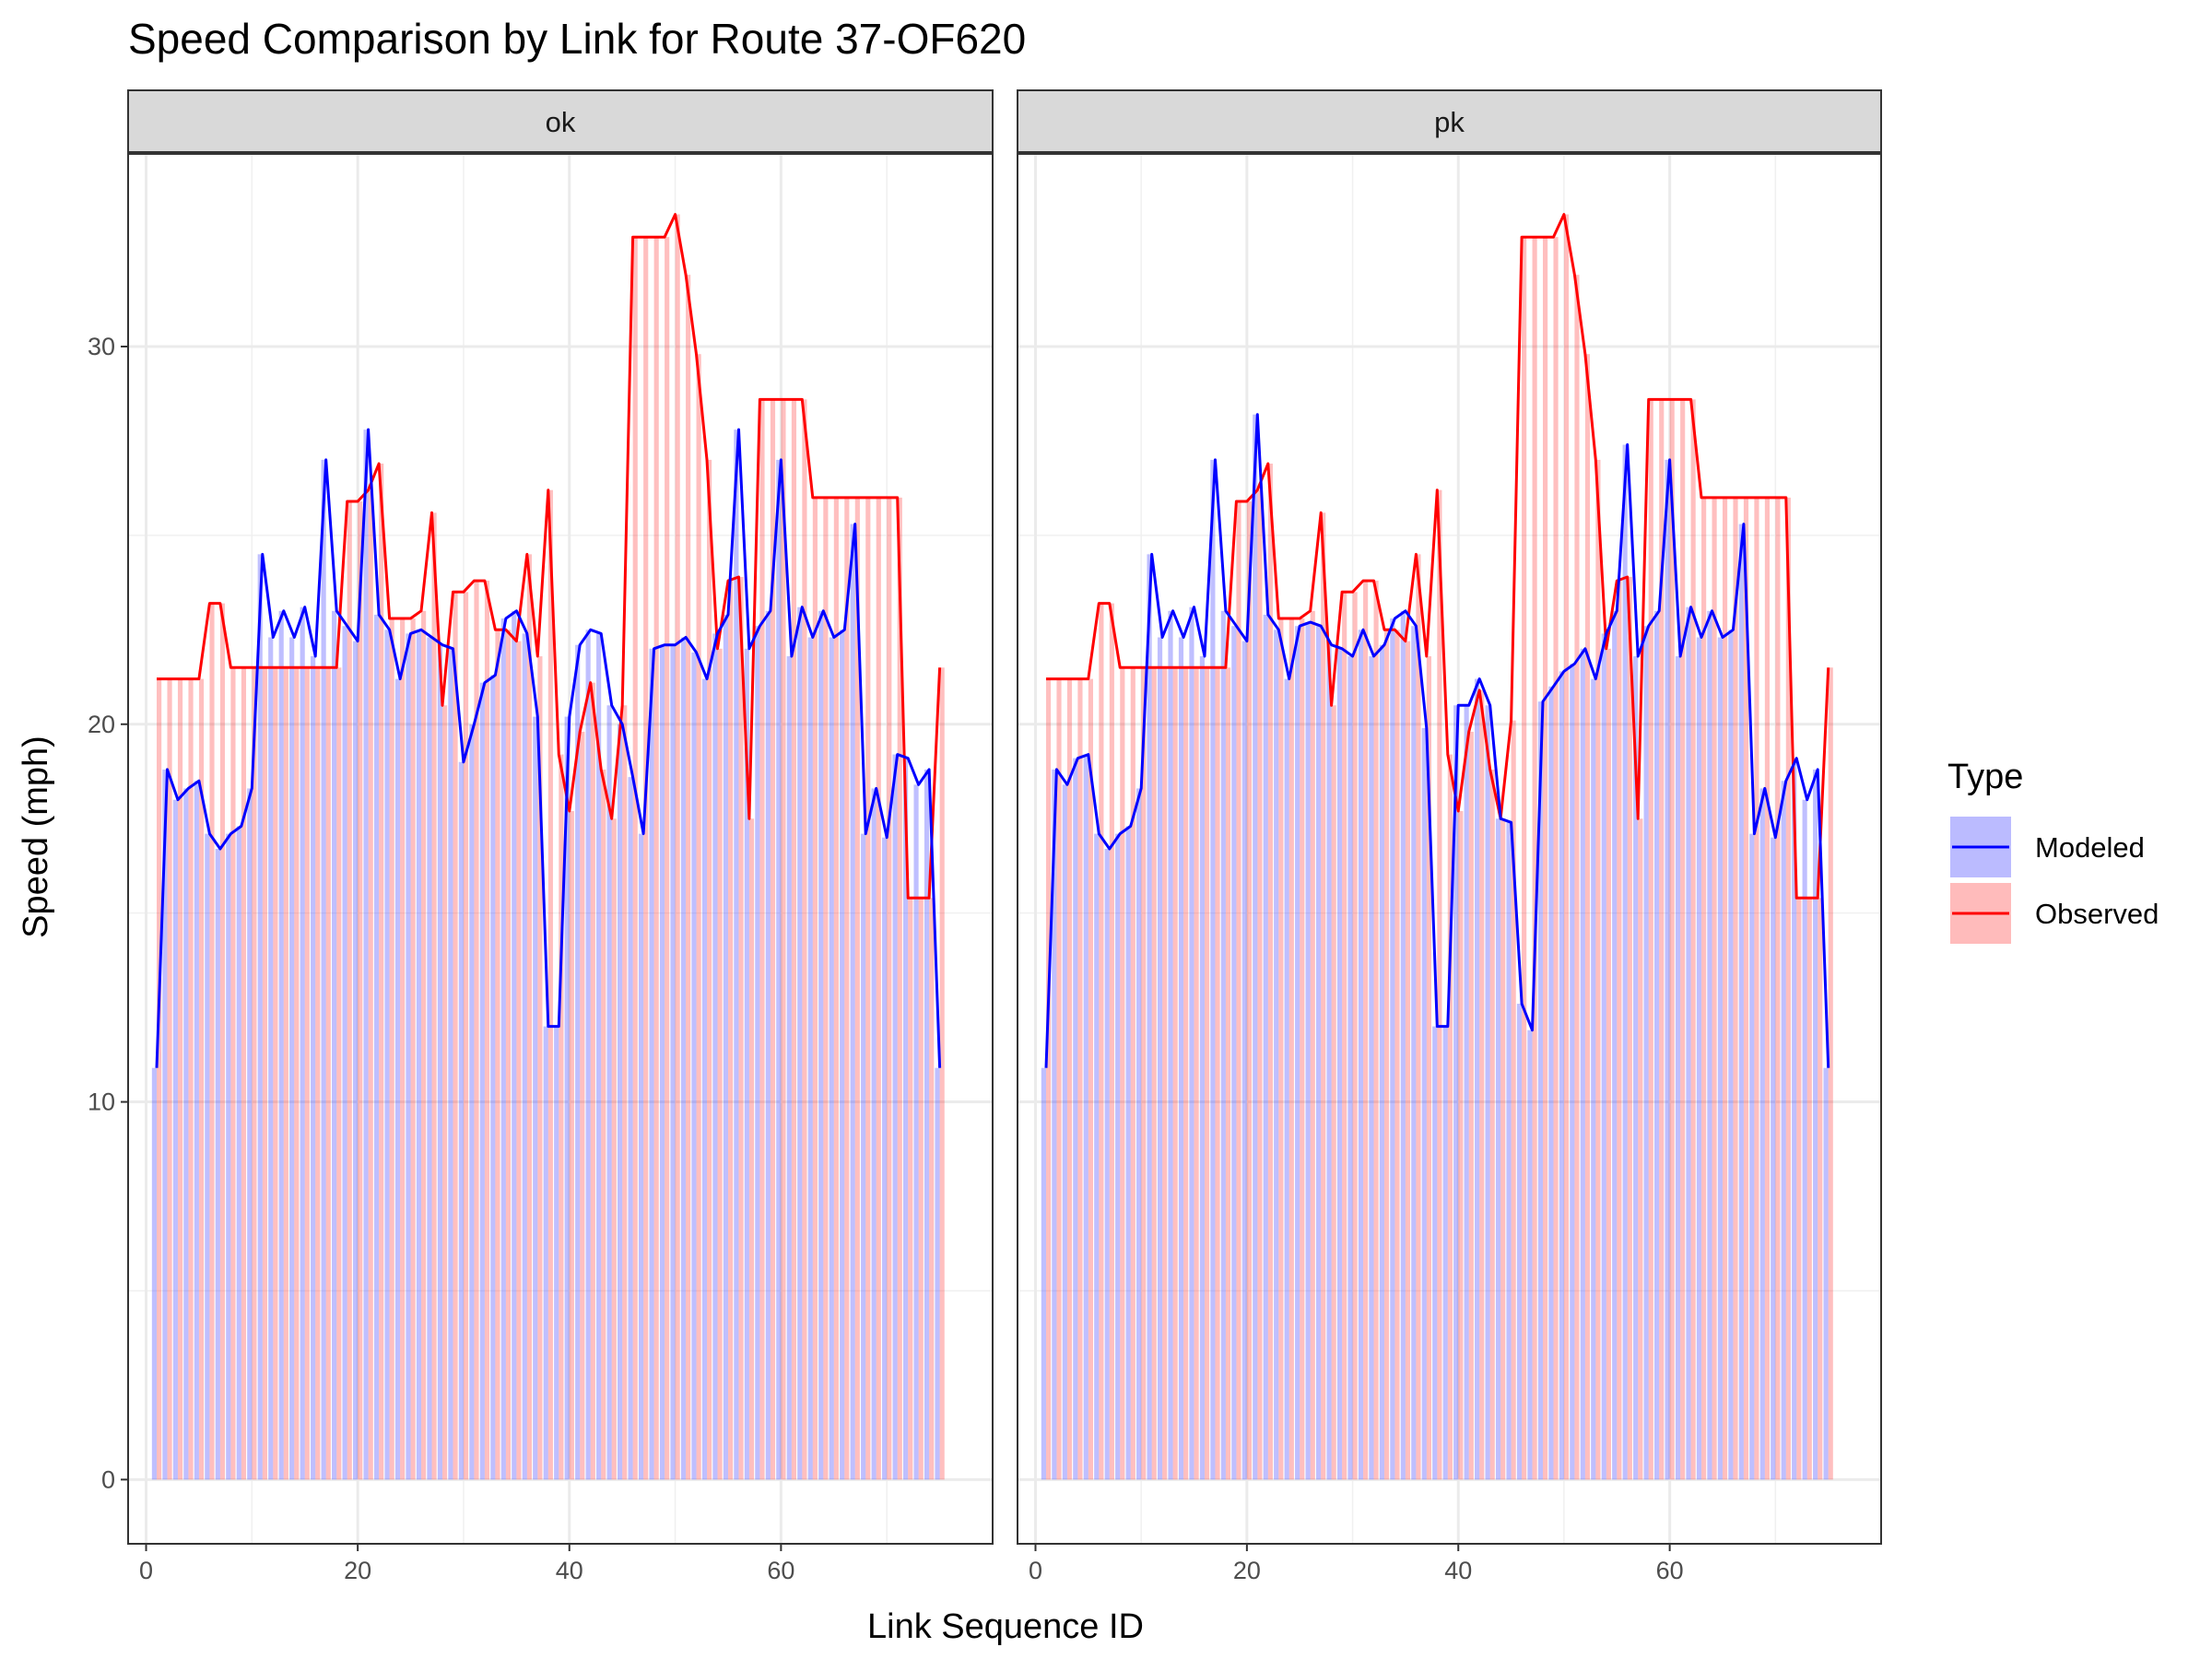  I want to click on legend: Type Modeled Observed, so click(2053, 851).